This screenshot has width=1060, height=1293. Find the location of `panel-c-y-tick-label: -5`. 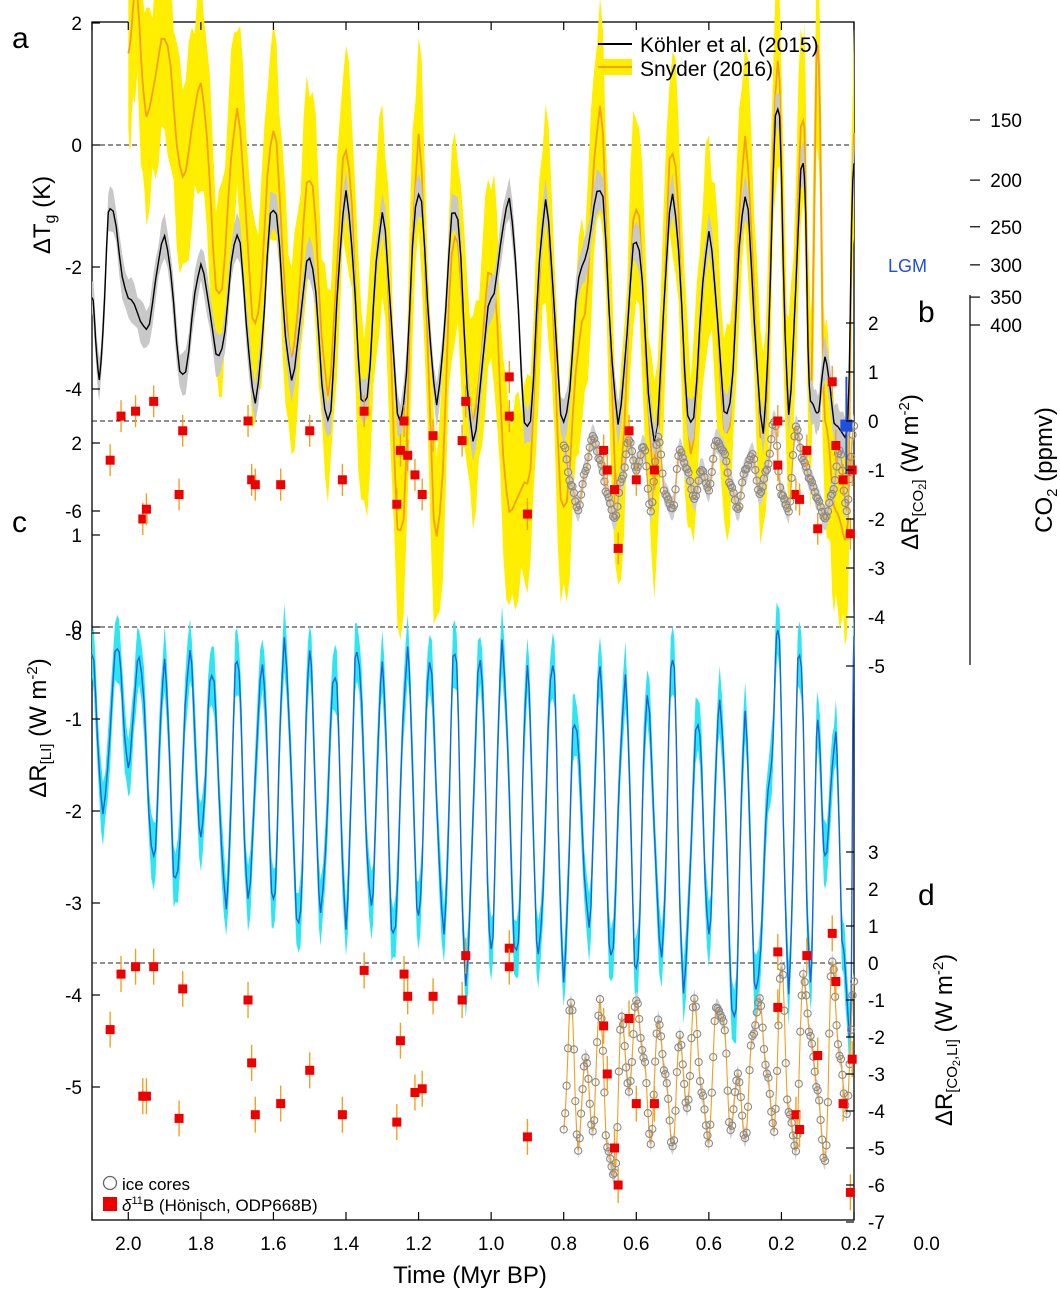

panel-c-y-tick-label: -5 is located at coordinates (73, 1088).